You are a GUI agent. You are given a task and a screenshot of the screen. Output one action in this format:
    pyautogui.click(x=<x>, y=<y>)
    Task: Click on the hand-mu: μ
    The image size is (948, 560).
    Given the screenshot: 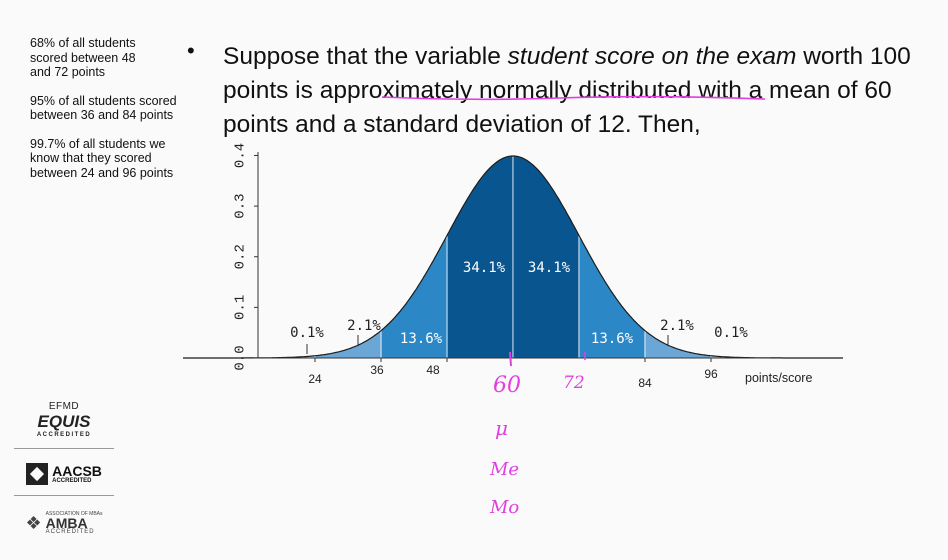 What is the action you would take?
    pyautogui.click(x=501, y=428)
    